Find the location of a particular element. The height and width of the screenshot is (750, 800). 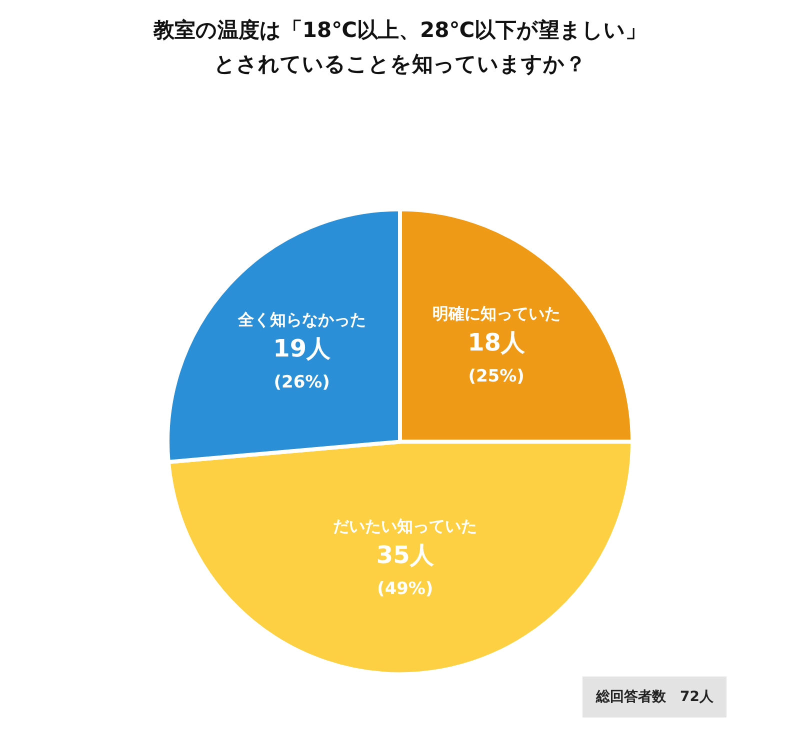

text: 総回答者数 72人 is located at coordinates (654, 697).